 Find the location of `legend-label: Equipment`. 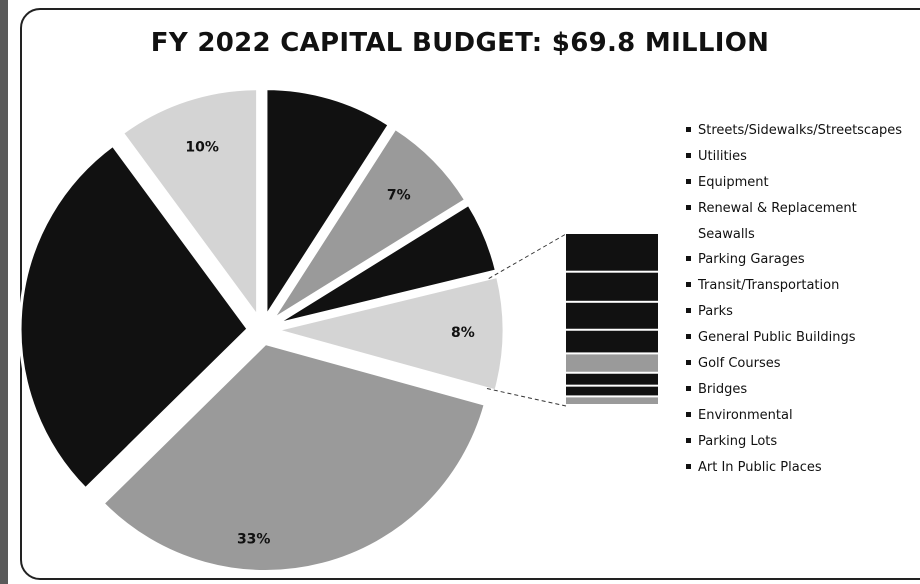

legend-label: Equipment is located at coordinates (733, 182).